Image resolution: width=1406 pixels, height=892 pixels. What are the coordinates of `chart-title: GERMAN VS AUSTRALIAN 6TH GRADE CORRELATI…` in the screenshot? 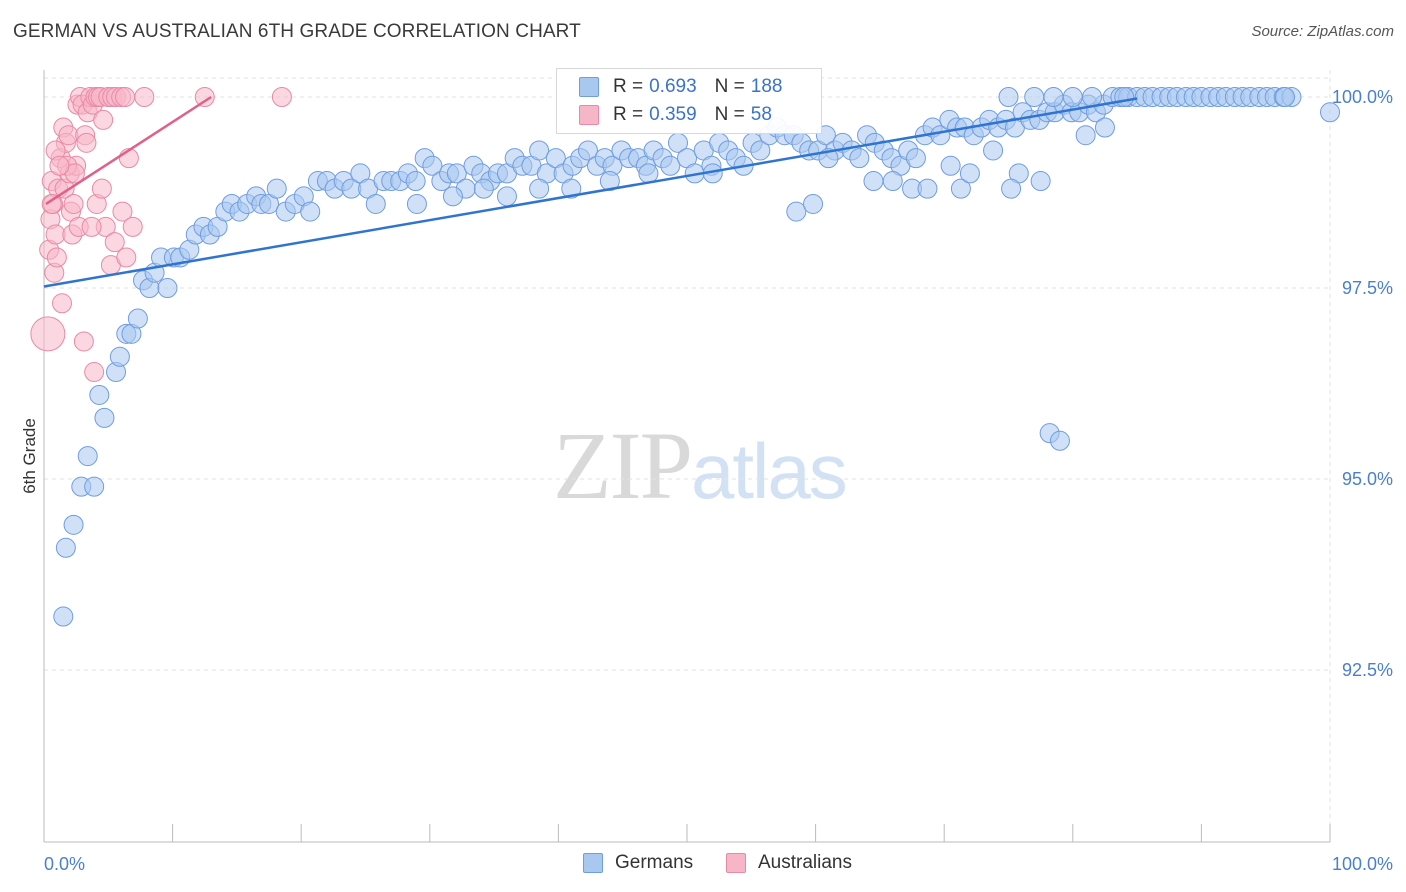 It's located at (297, 31).